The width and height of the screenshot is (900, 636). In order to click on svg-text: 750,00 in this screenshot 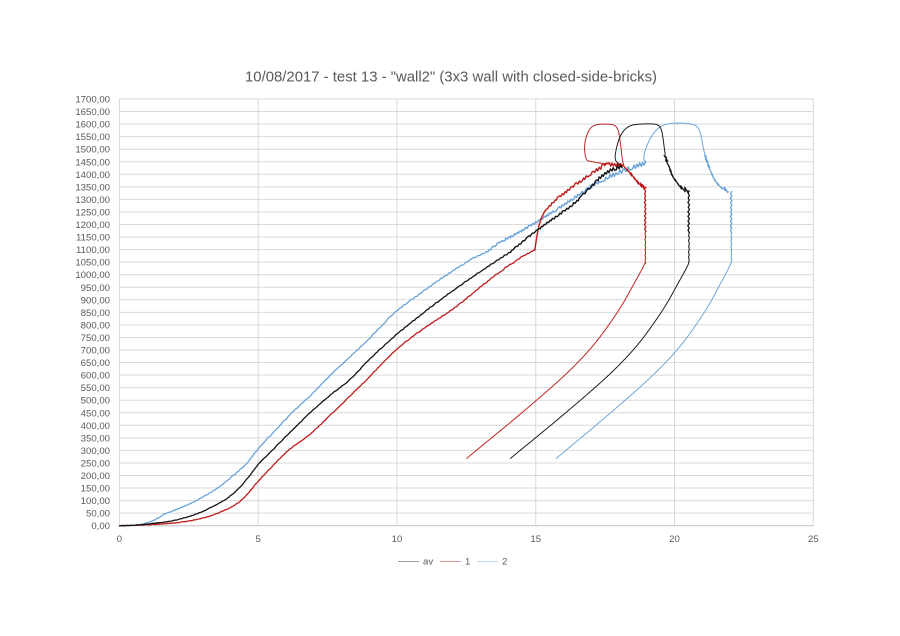, I will do `click(95, 338)`.